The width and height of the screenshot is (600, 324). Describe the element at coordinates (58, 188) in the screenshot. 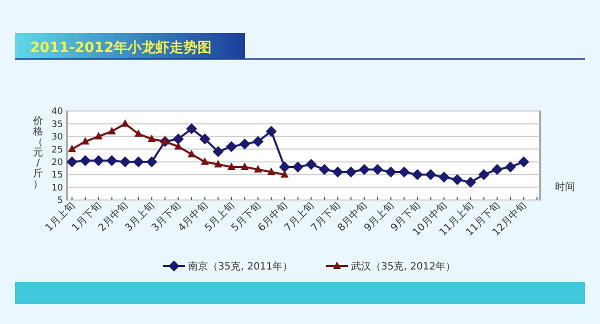

I see `y-tick-label: 10` at that location.